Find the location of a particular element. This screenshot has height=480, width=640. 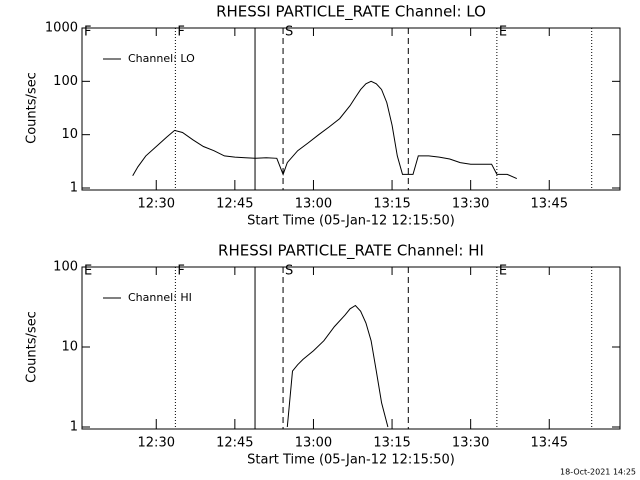

y-tick-label: 1000 is located at coordinates (61, 28).